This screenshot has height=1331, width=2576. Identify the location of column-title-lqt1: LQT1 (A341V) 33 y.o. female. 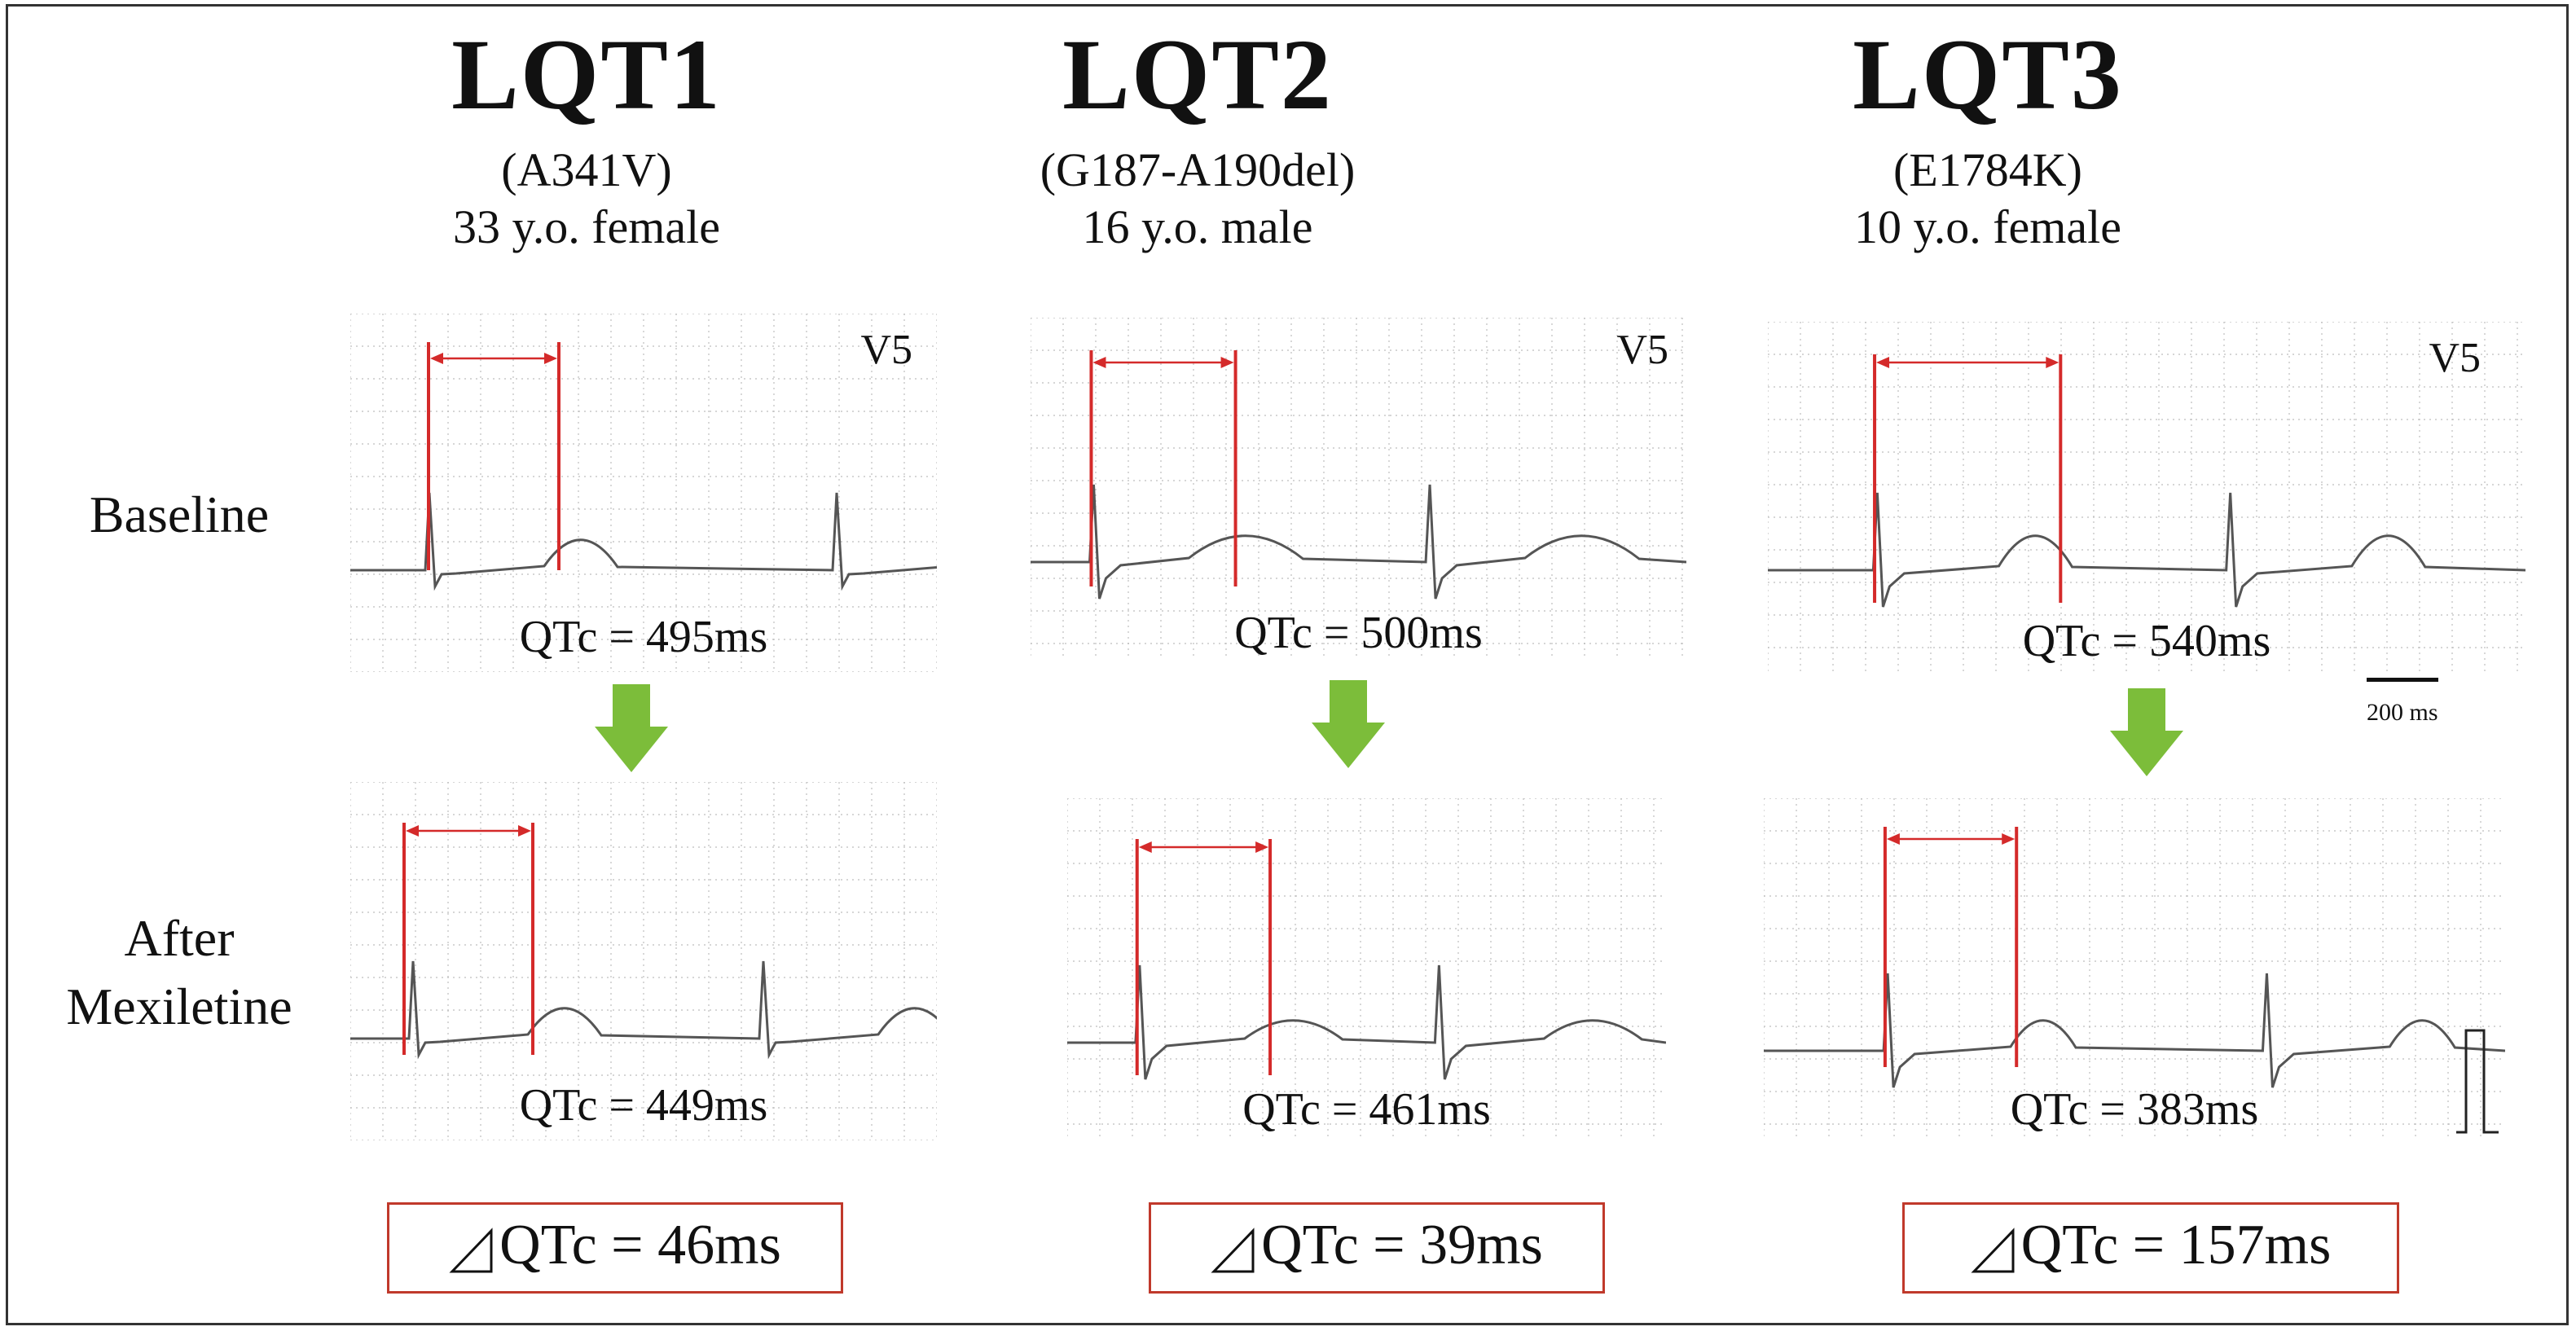
(586, 140).